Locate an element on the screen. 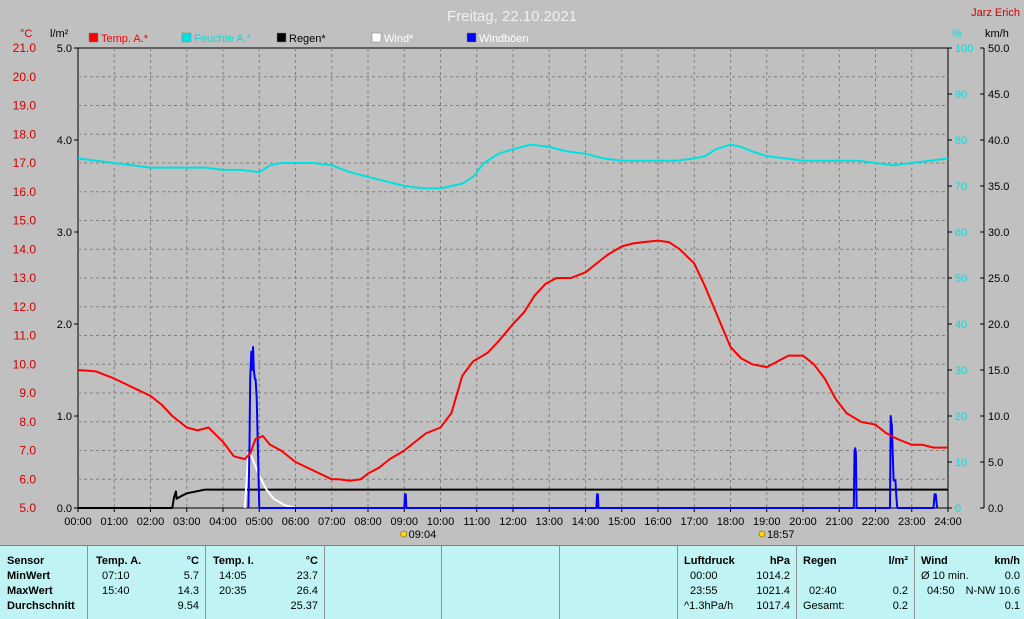 This screenshot has width=1024, height=619. pressure-unit: hPa is located at coordinates (779, 561).